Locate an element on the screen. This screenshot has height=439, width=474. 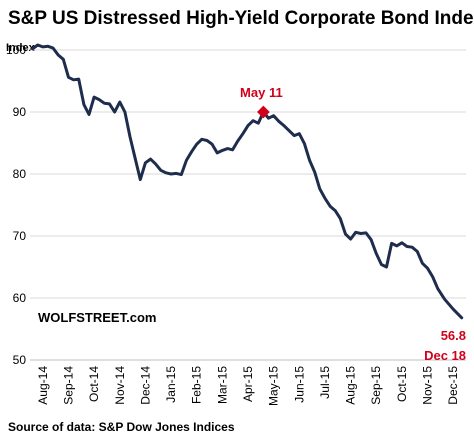
y-tick-label: 60 is located at coordinates (20, 298).